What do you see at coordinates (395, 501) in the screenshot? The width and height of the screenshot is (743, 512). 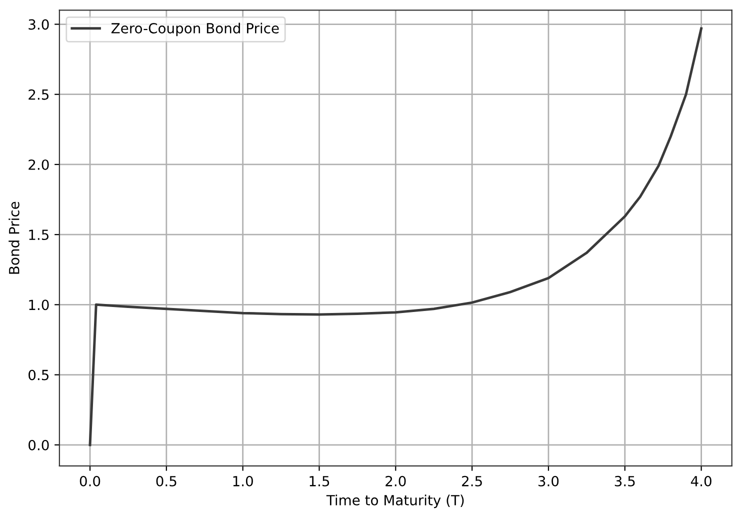 I see `x-axis-title: Time to Maturity (T)` at bounding box center [395, 501].